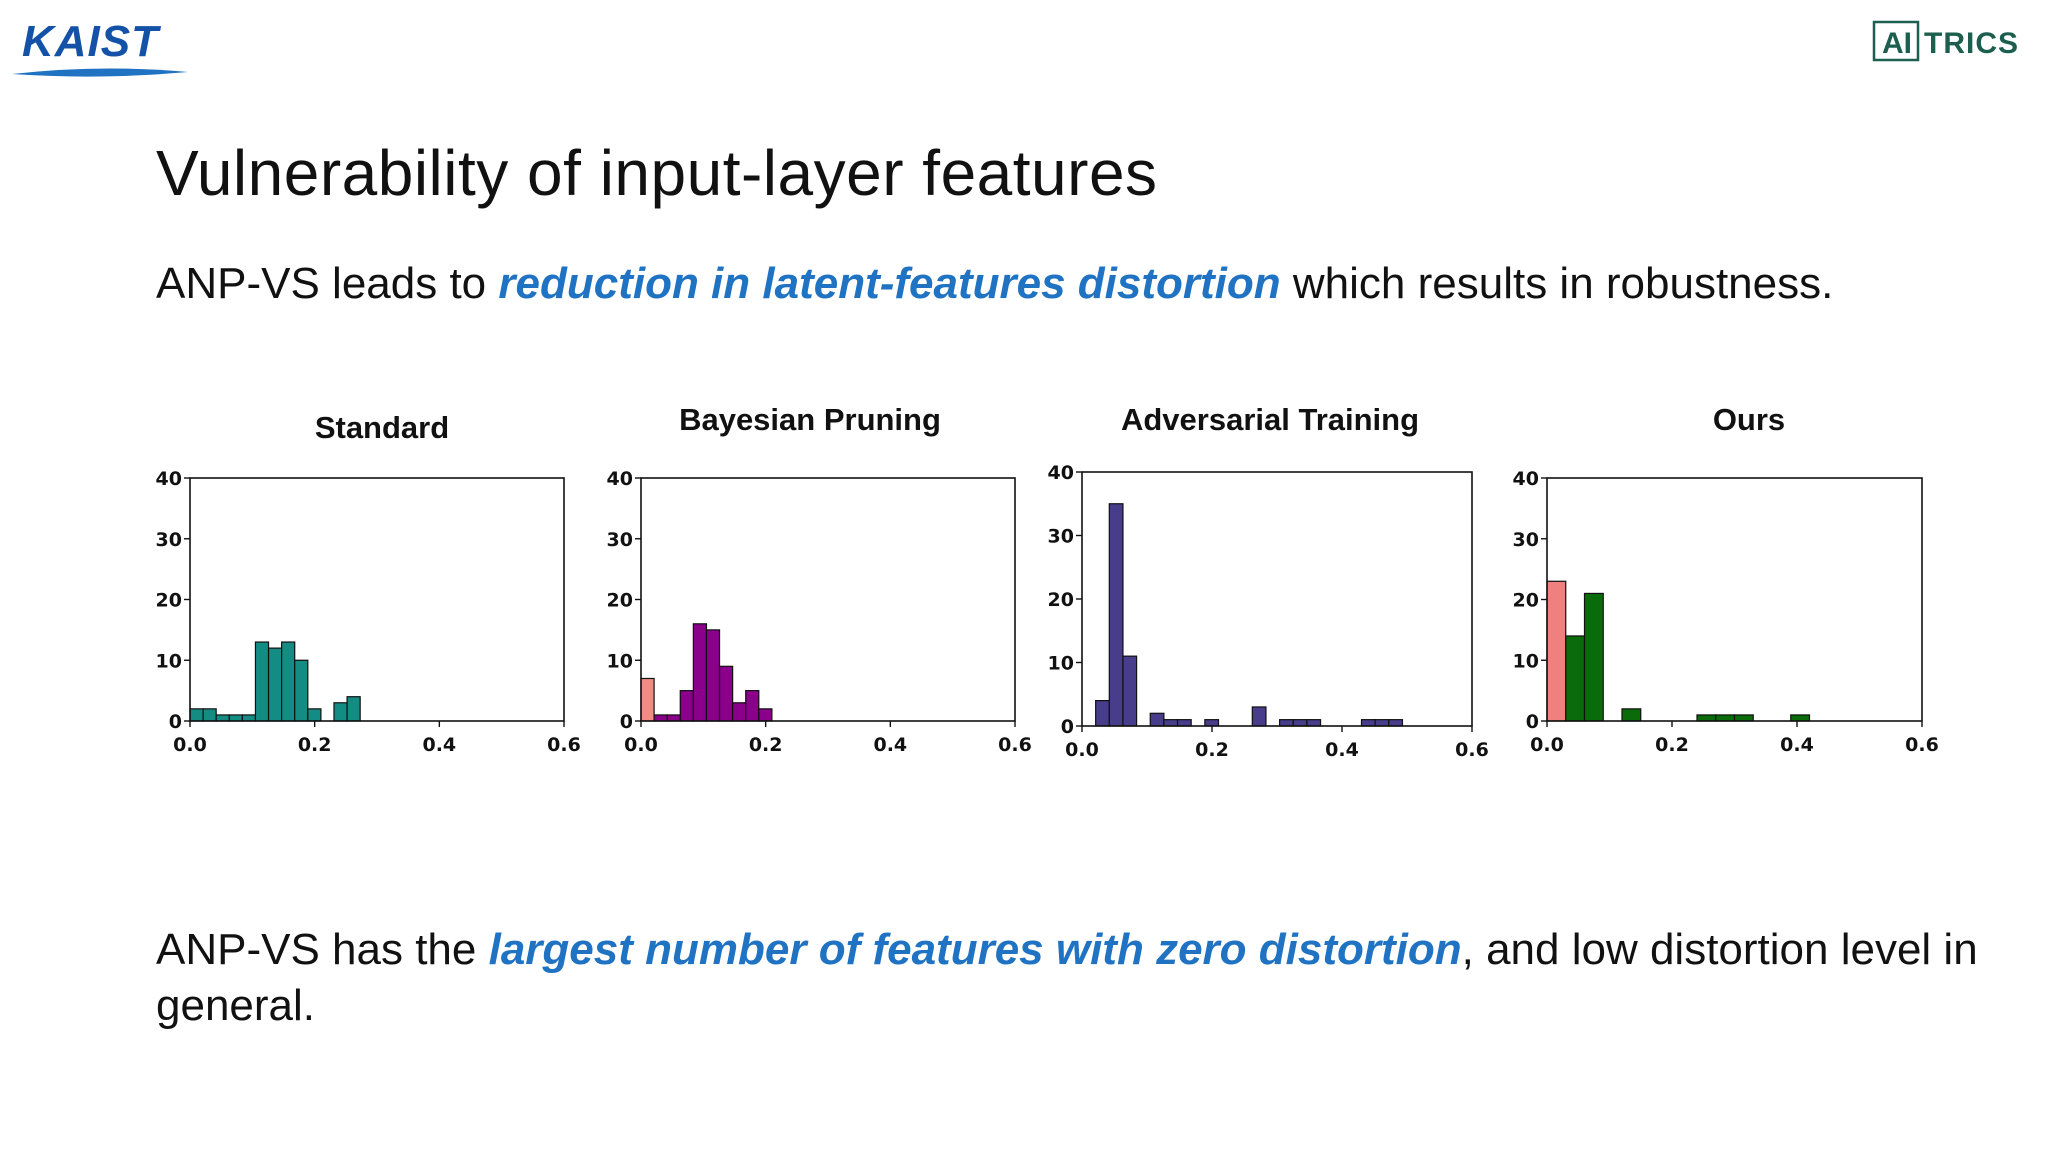 This screenshot has height=1152, width=2048. Describe the element at coordinates (1061, 664) in the screenshot. I see `histogram-adversarial-training-ytick-label: 10` at that location.